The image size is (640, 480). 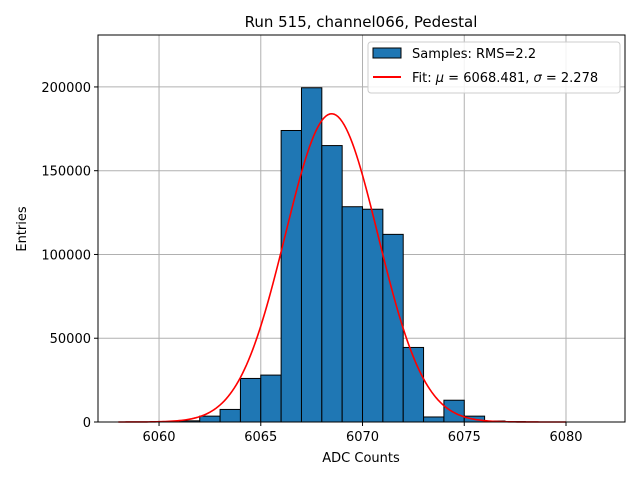 What do you see at coordinates (22, 229) in the screenshot?
I see `y-axis-label: Entries` at bounding box center [22, 229].